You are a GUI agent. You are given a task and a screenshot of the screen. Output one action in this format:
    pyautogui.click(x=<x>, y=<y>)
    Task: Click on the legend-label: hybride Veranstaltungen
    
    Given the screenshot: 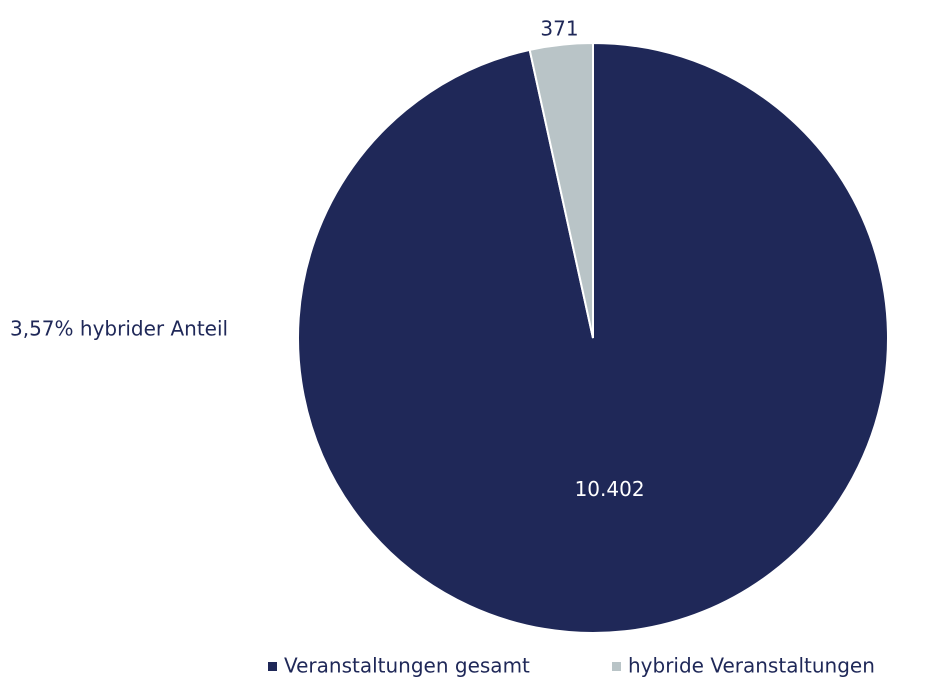 What is the action you would take?
    pyautogui.click(x=751, y=666)
    